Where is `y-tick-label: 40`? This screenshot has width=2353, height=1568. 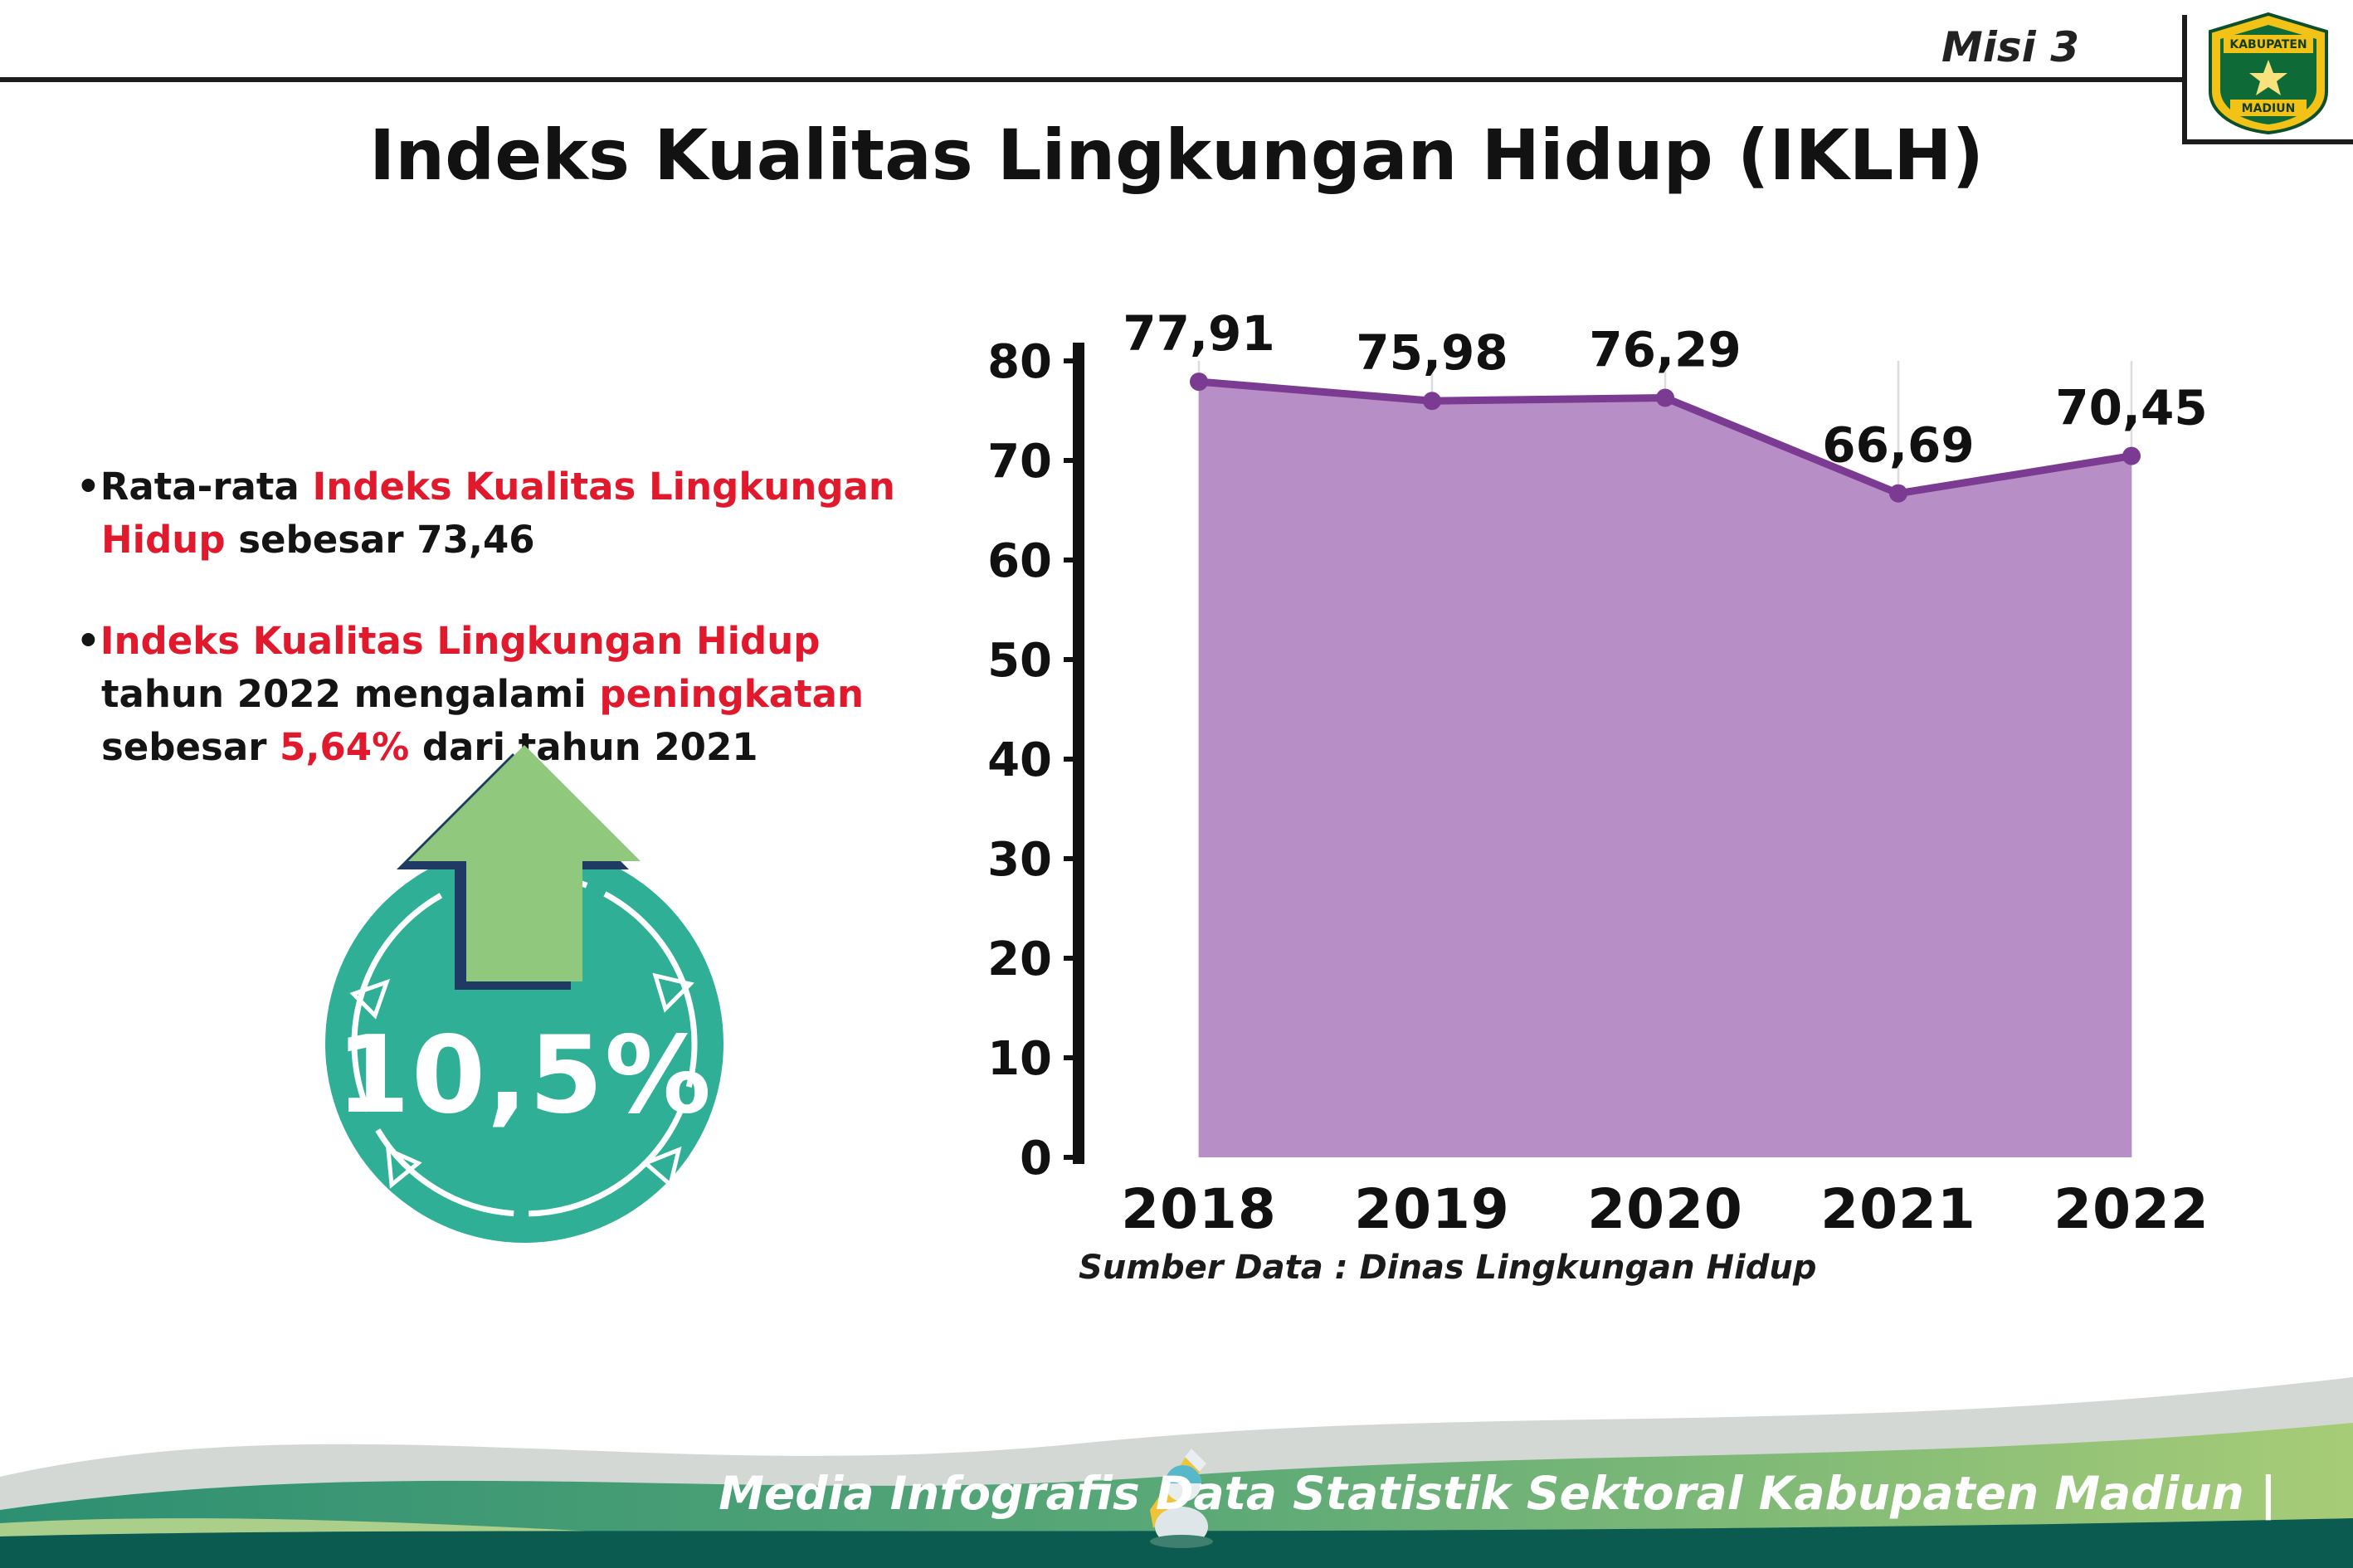 y-tick-label: 40 is located at coordinates (1019, 760).